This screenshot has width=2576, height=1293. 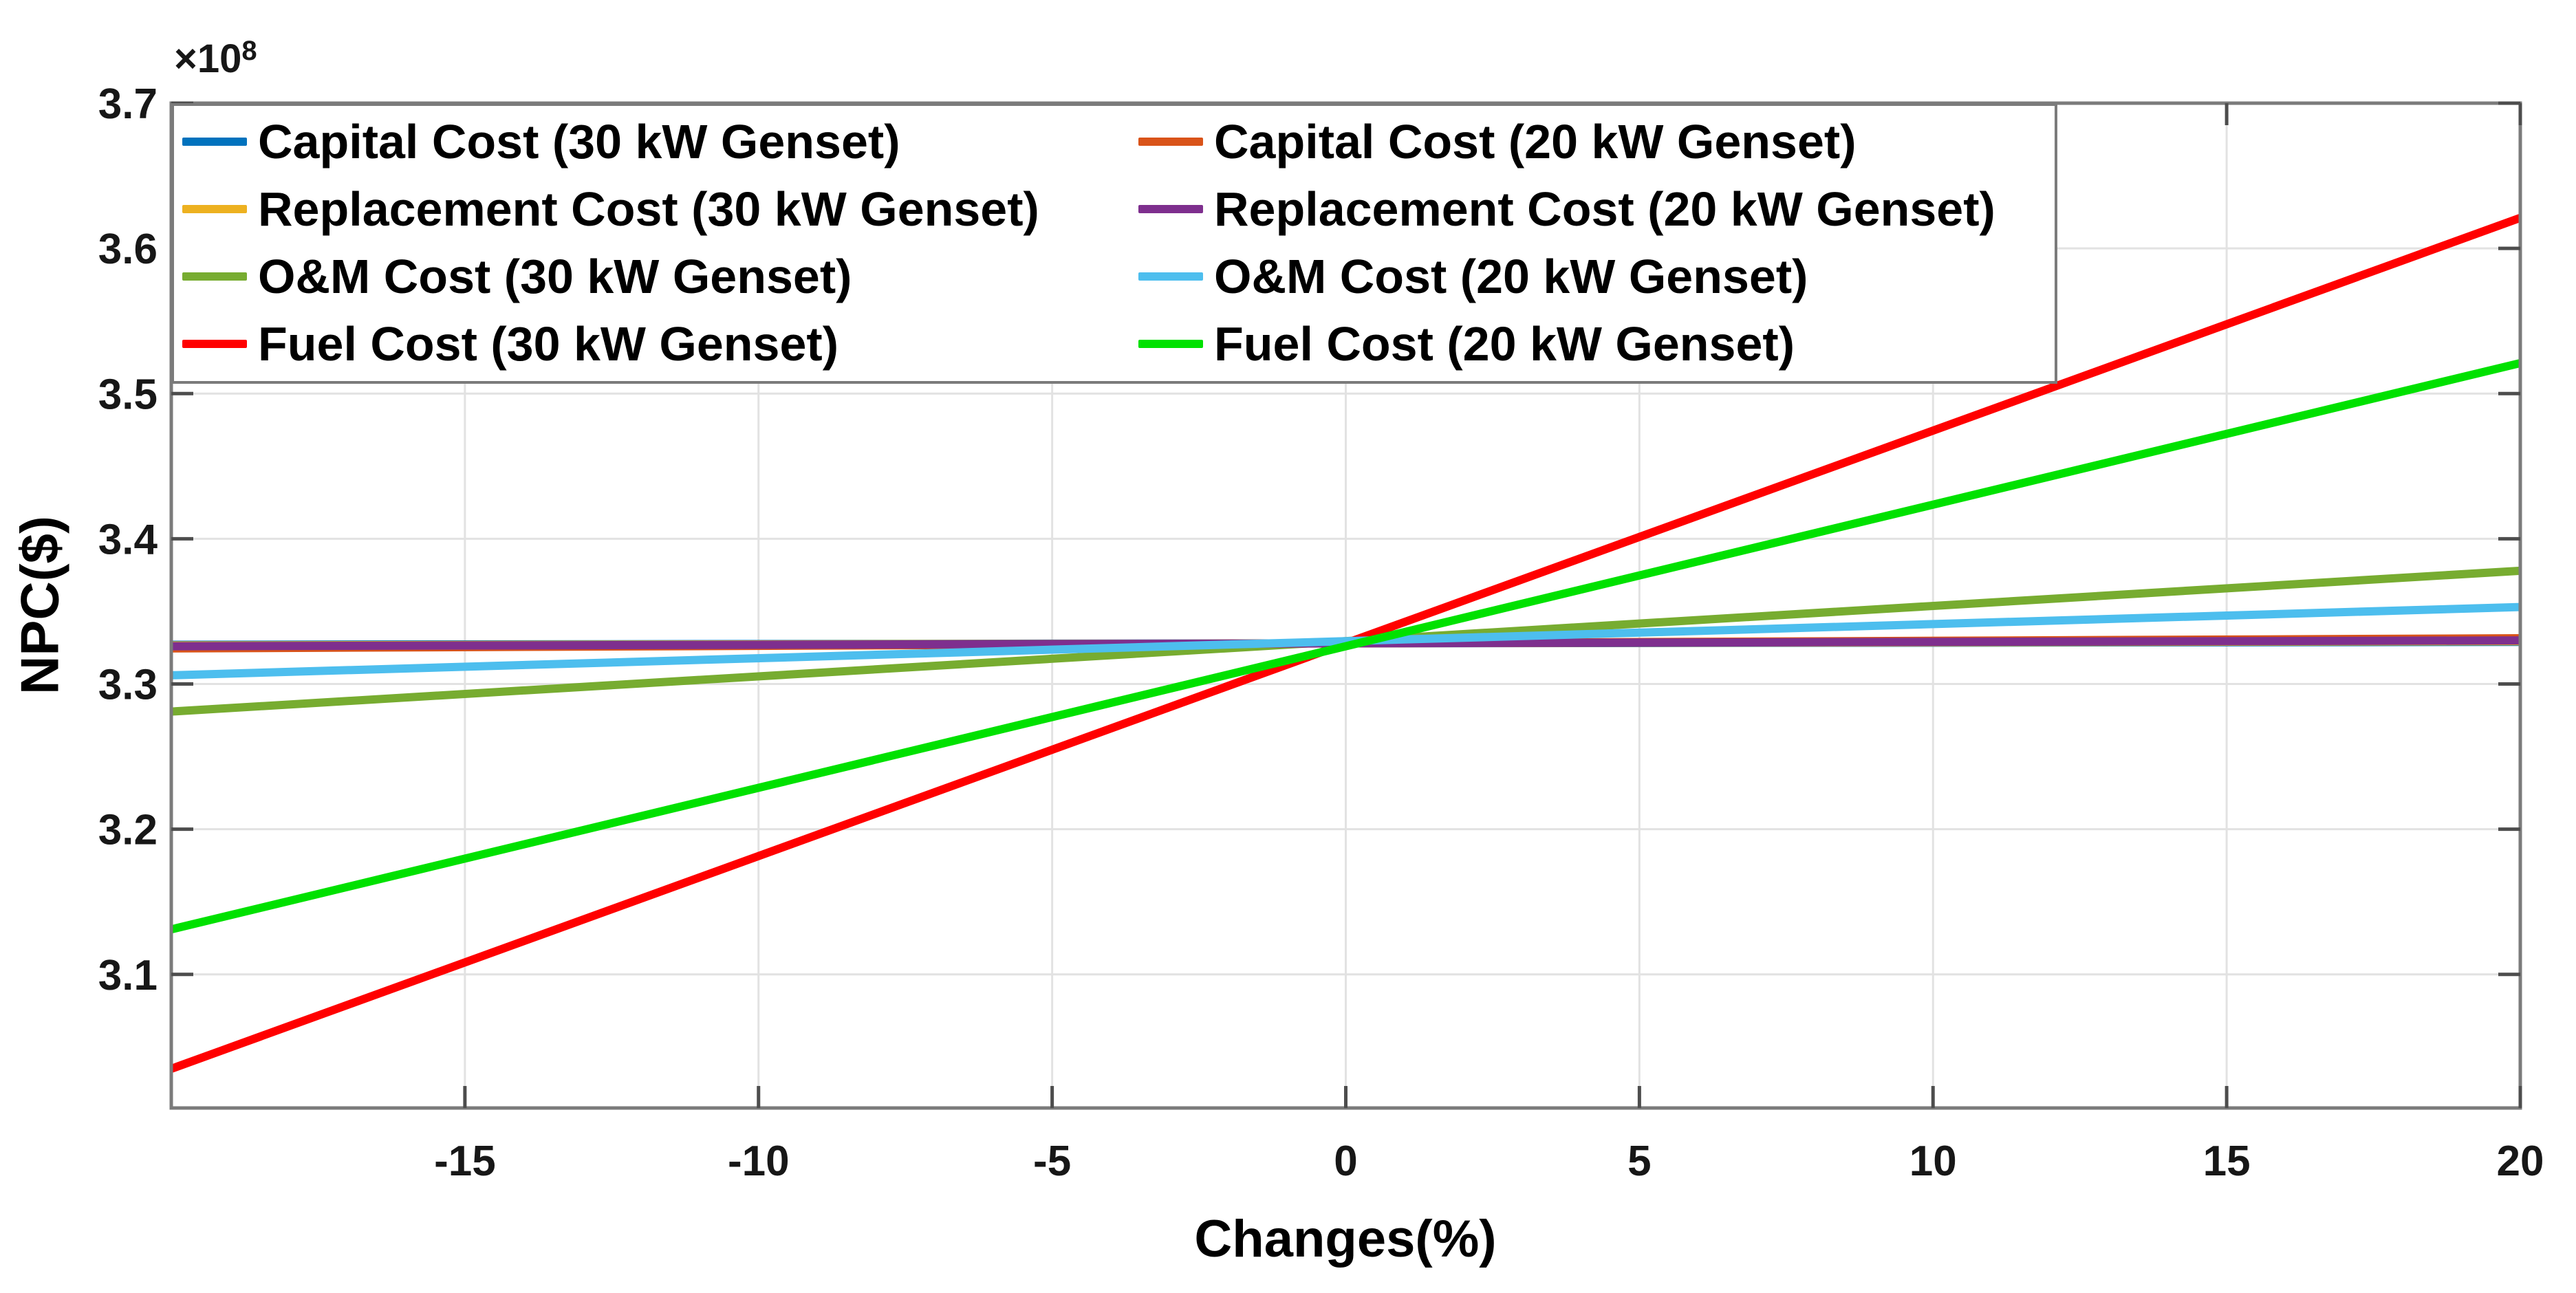 I want to click on legend-label: Replacement Cost (30 kW Genset), so click(x=648, y=209).